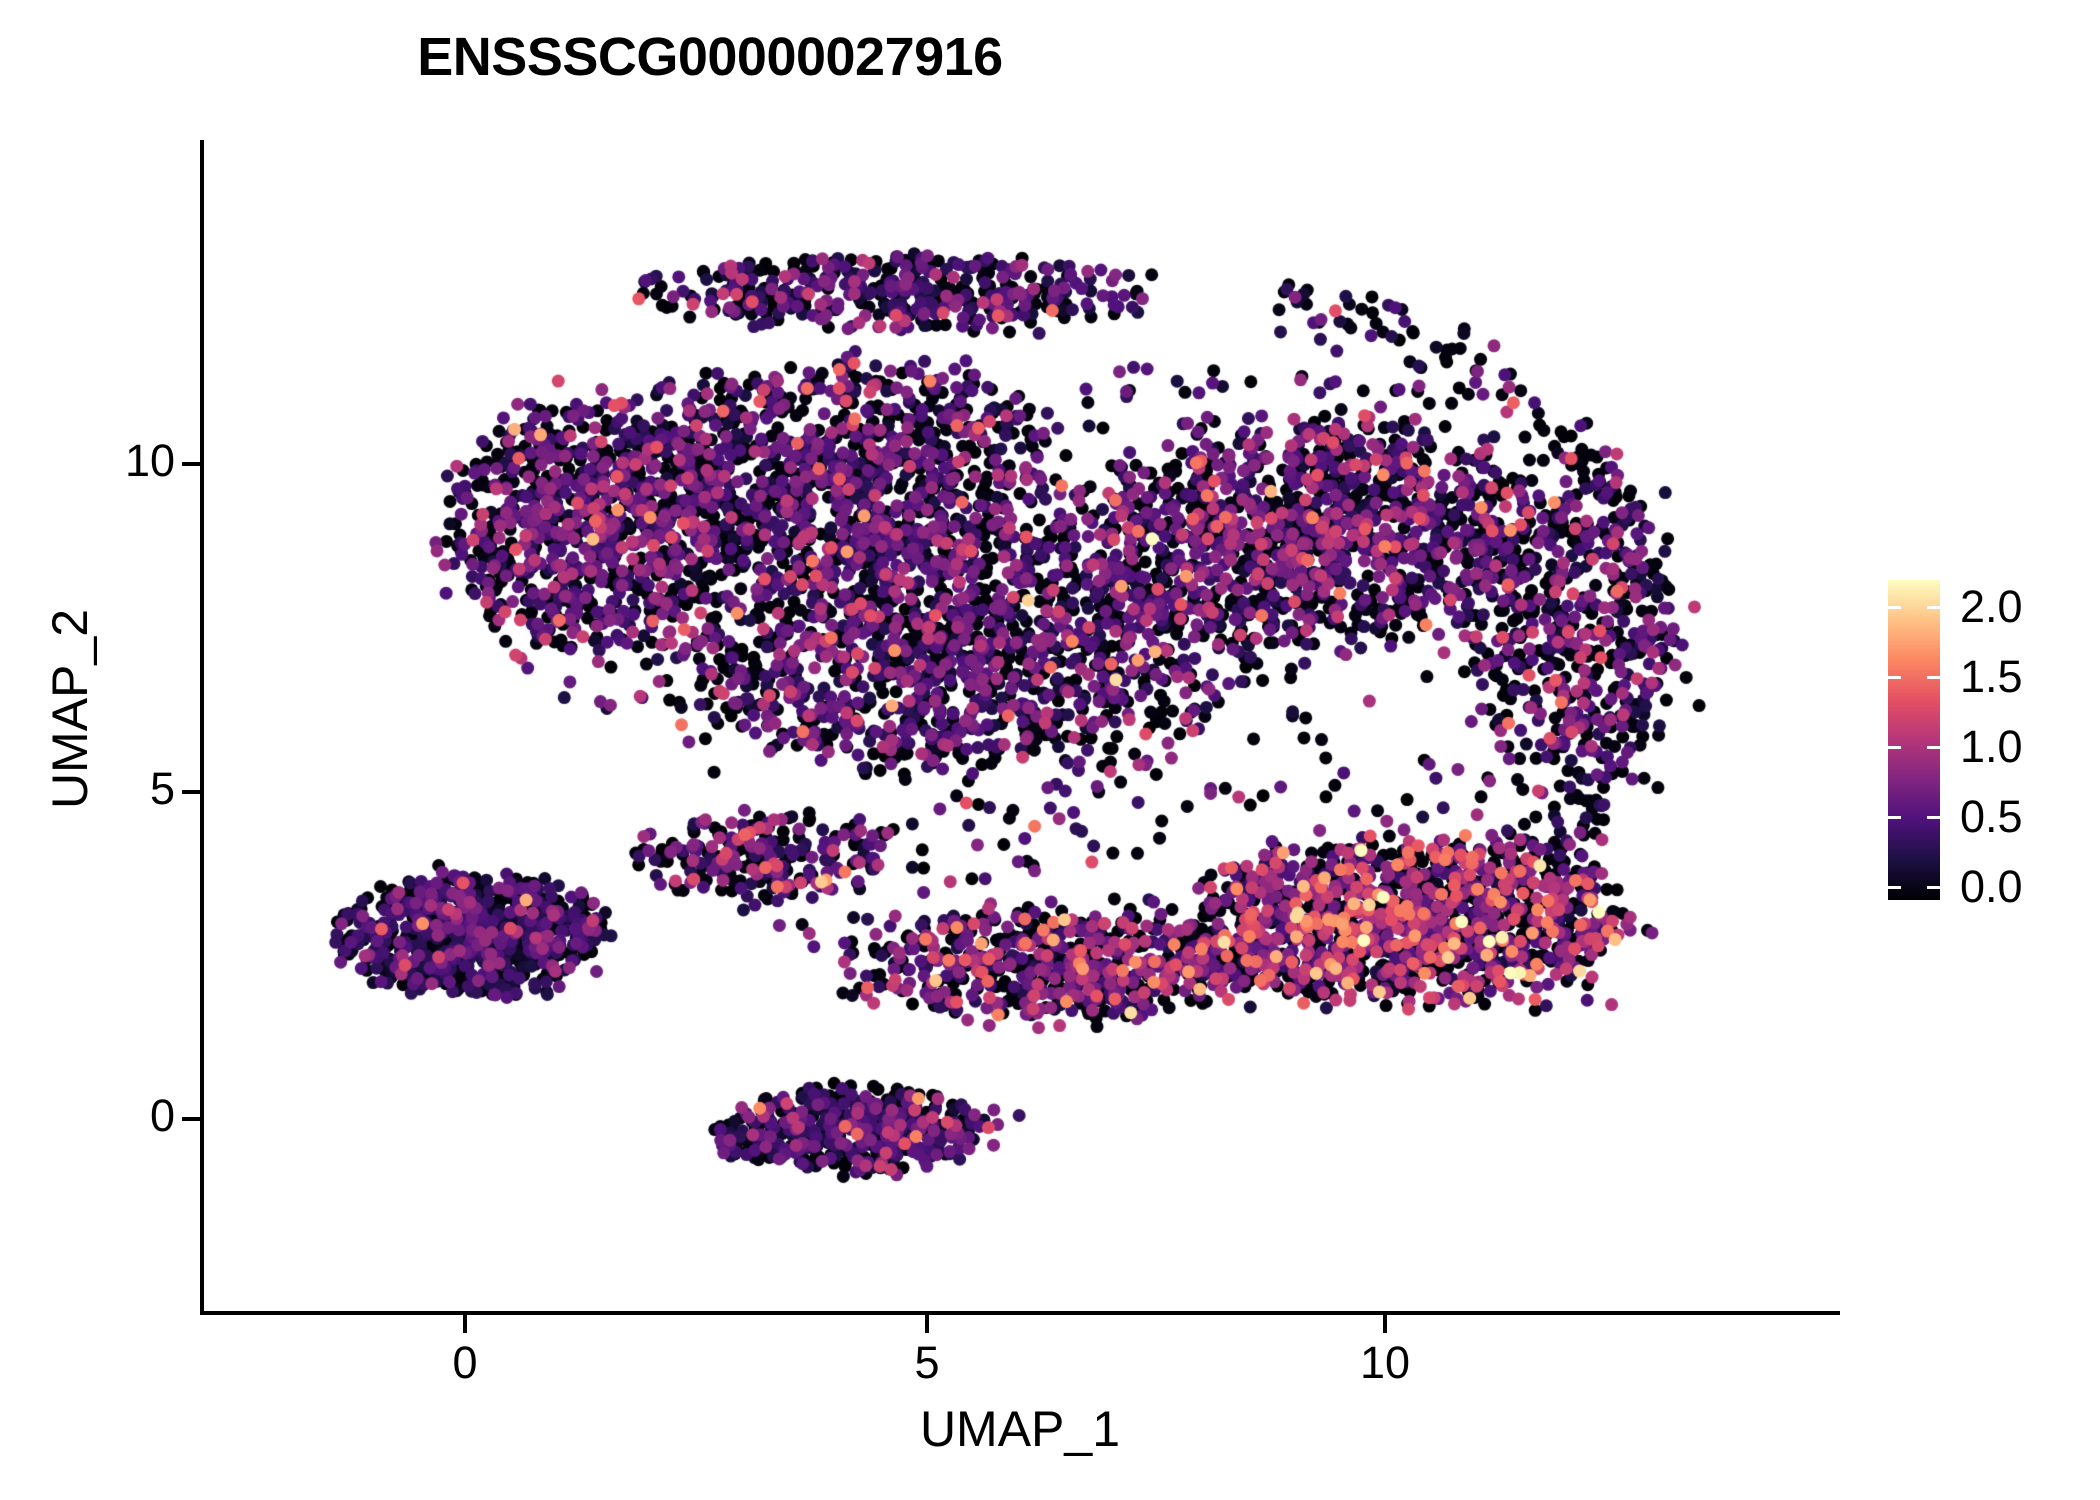  I want to click on y-tick-label-0: 0, so click(162, 1115).